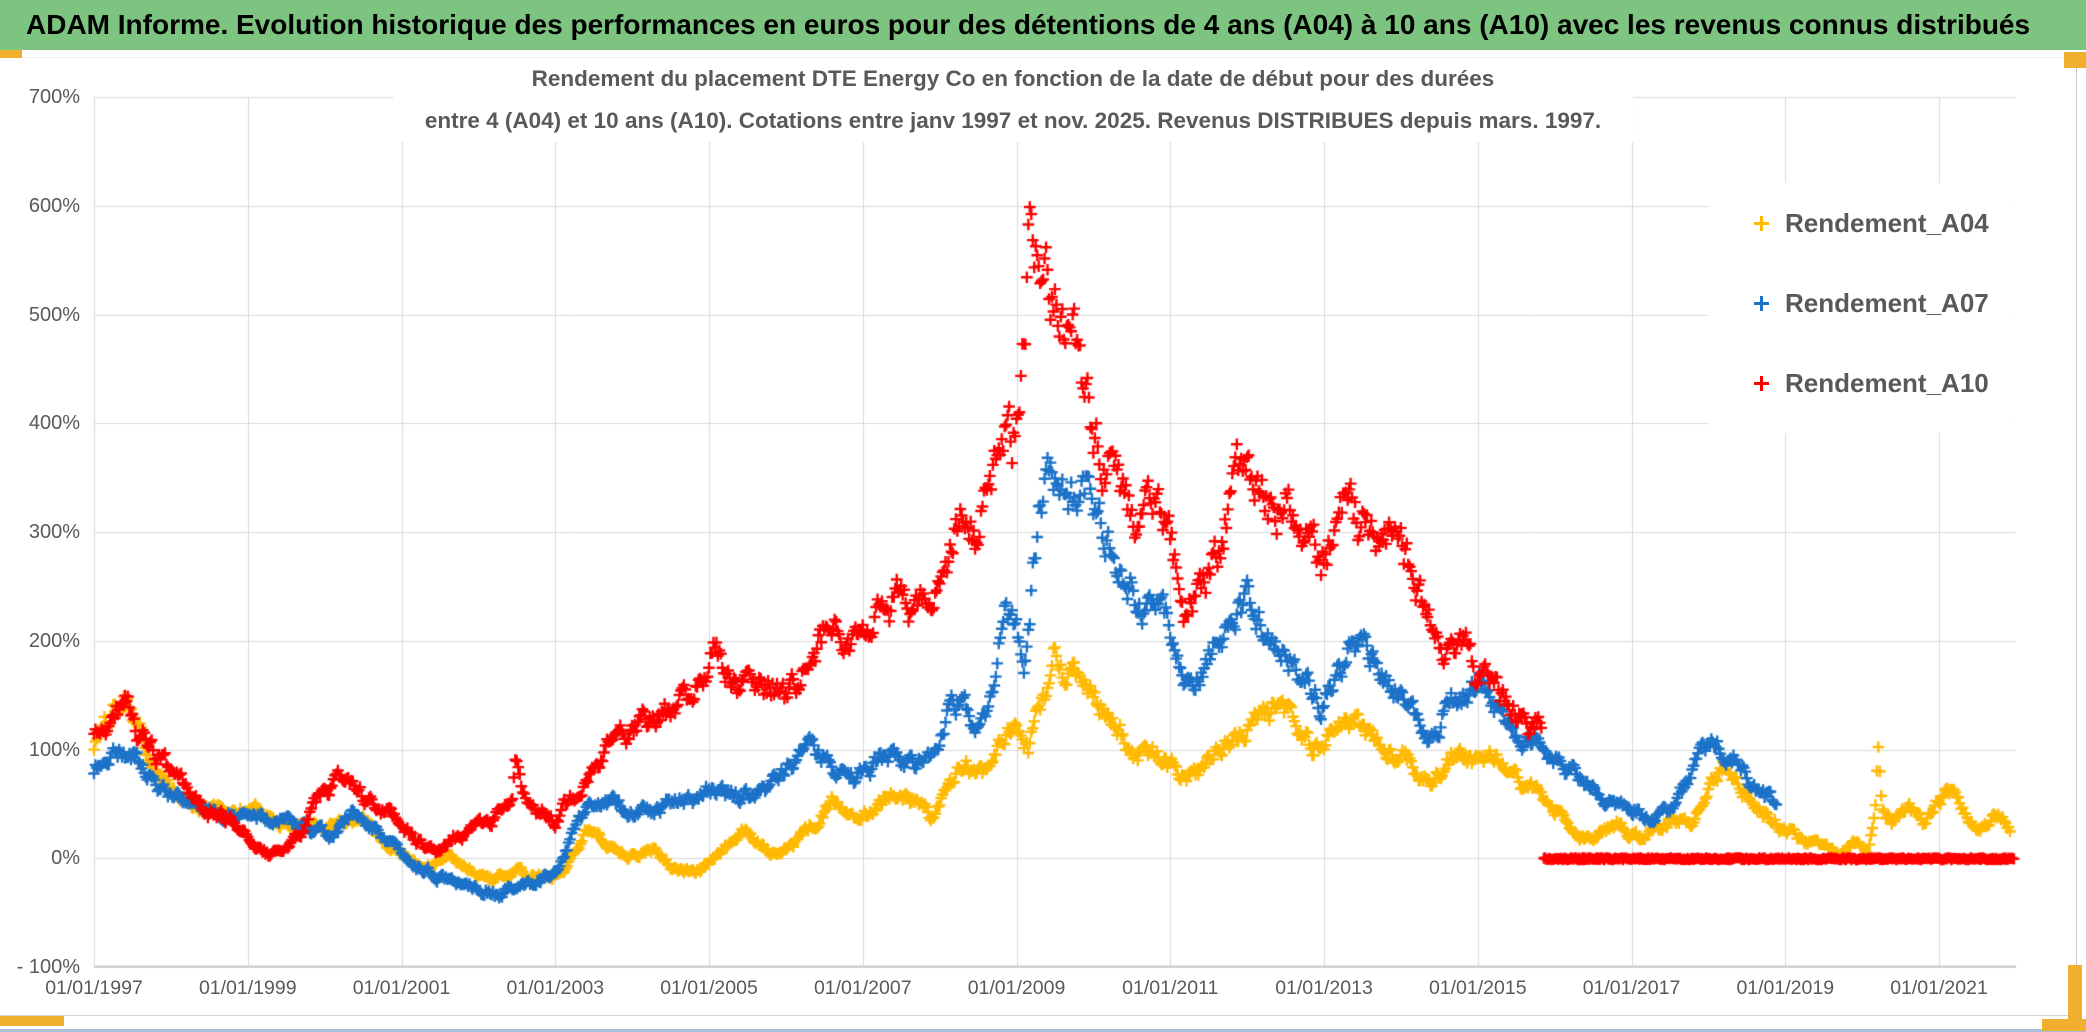 The width and height of the screenshot is (2086, 1032). I want to click on x-tick-label: 01/01/2007, so click(862, 988).